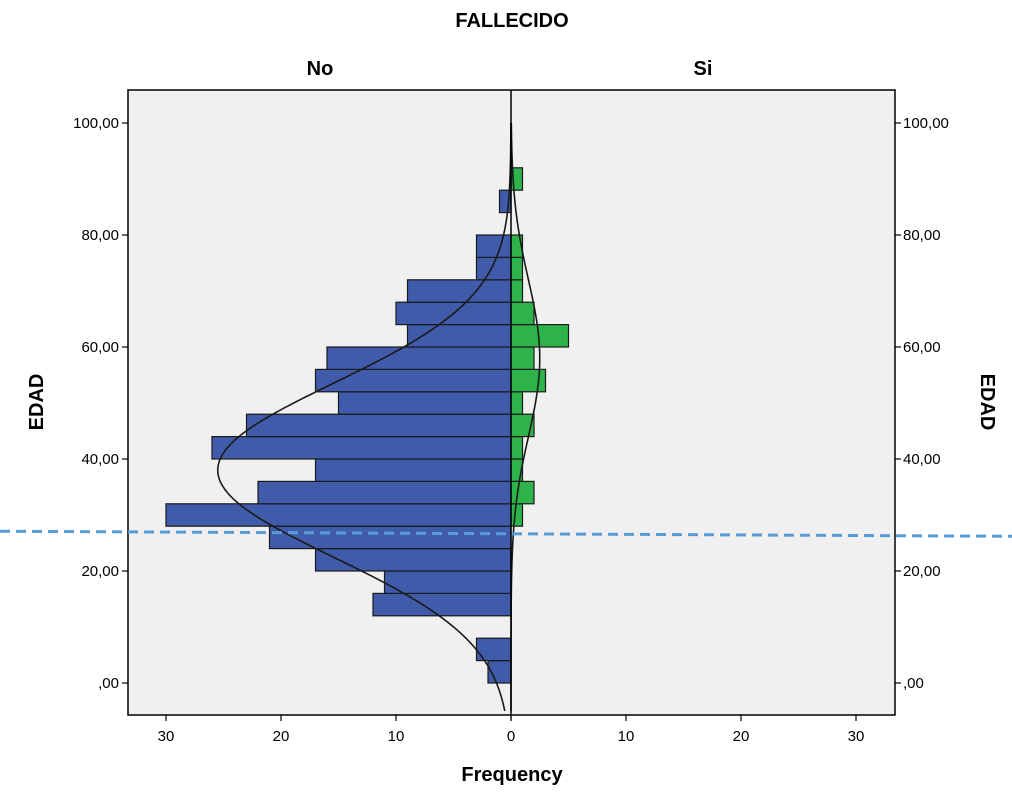 The image size is (1012, 795). What do you see at coordinates (626, 736) in the screenshot?
I see `x-tick-label-right: 10` at bounding box center [626, 736].